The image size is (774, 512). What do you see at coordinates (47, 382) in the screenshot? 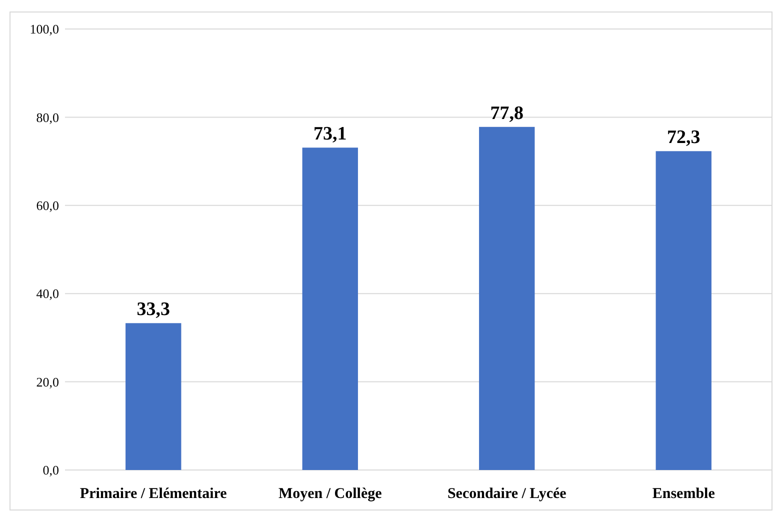
I see `y-tick-label: 20,0` at bounding box center [47, 382].